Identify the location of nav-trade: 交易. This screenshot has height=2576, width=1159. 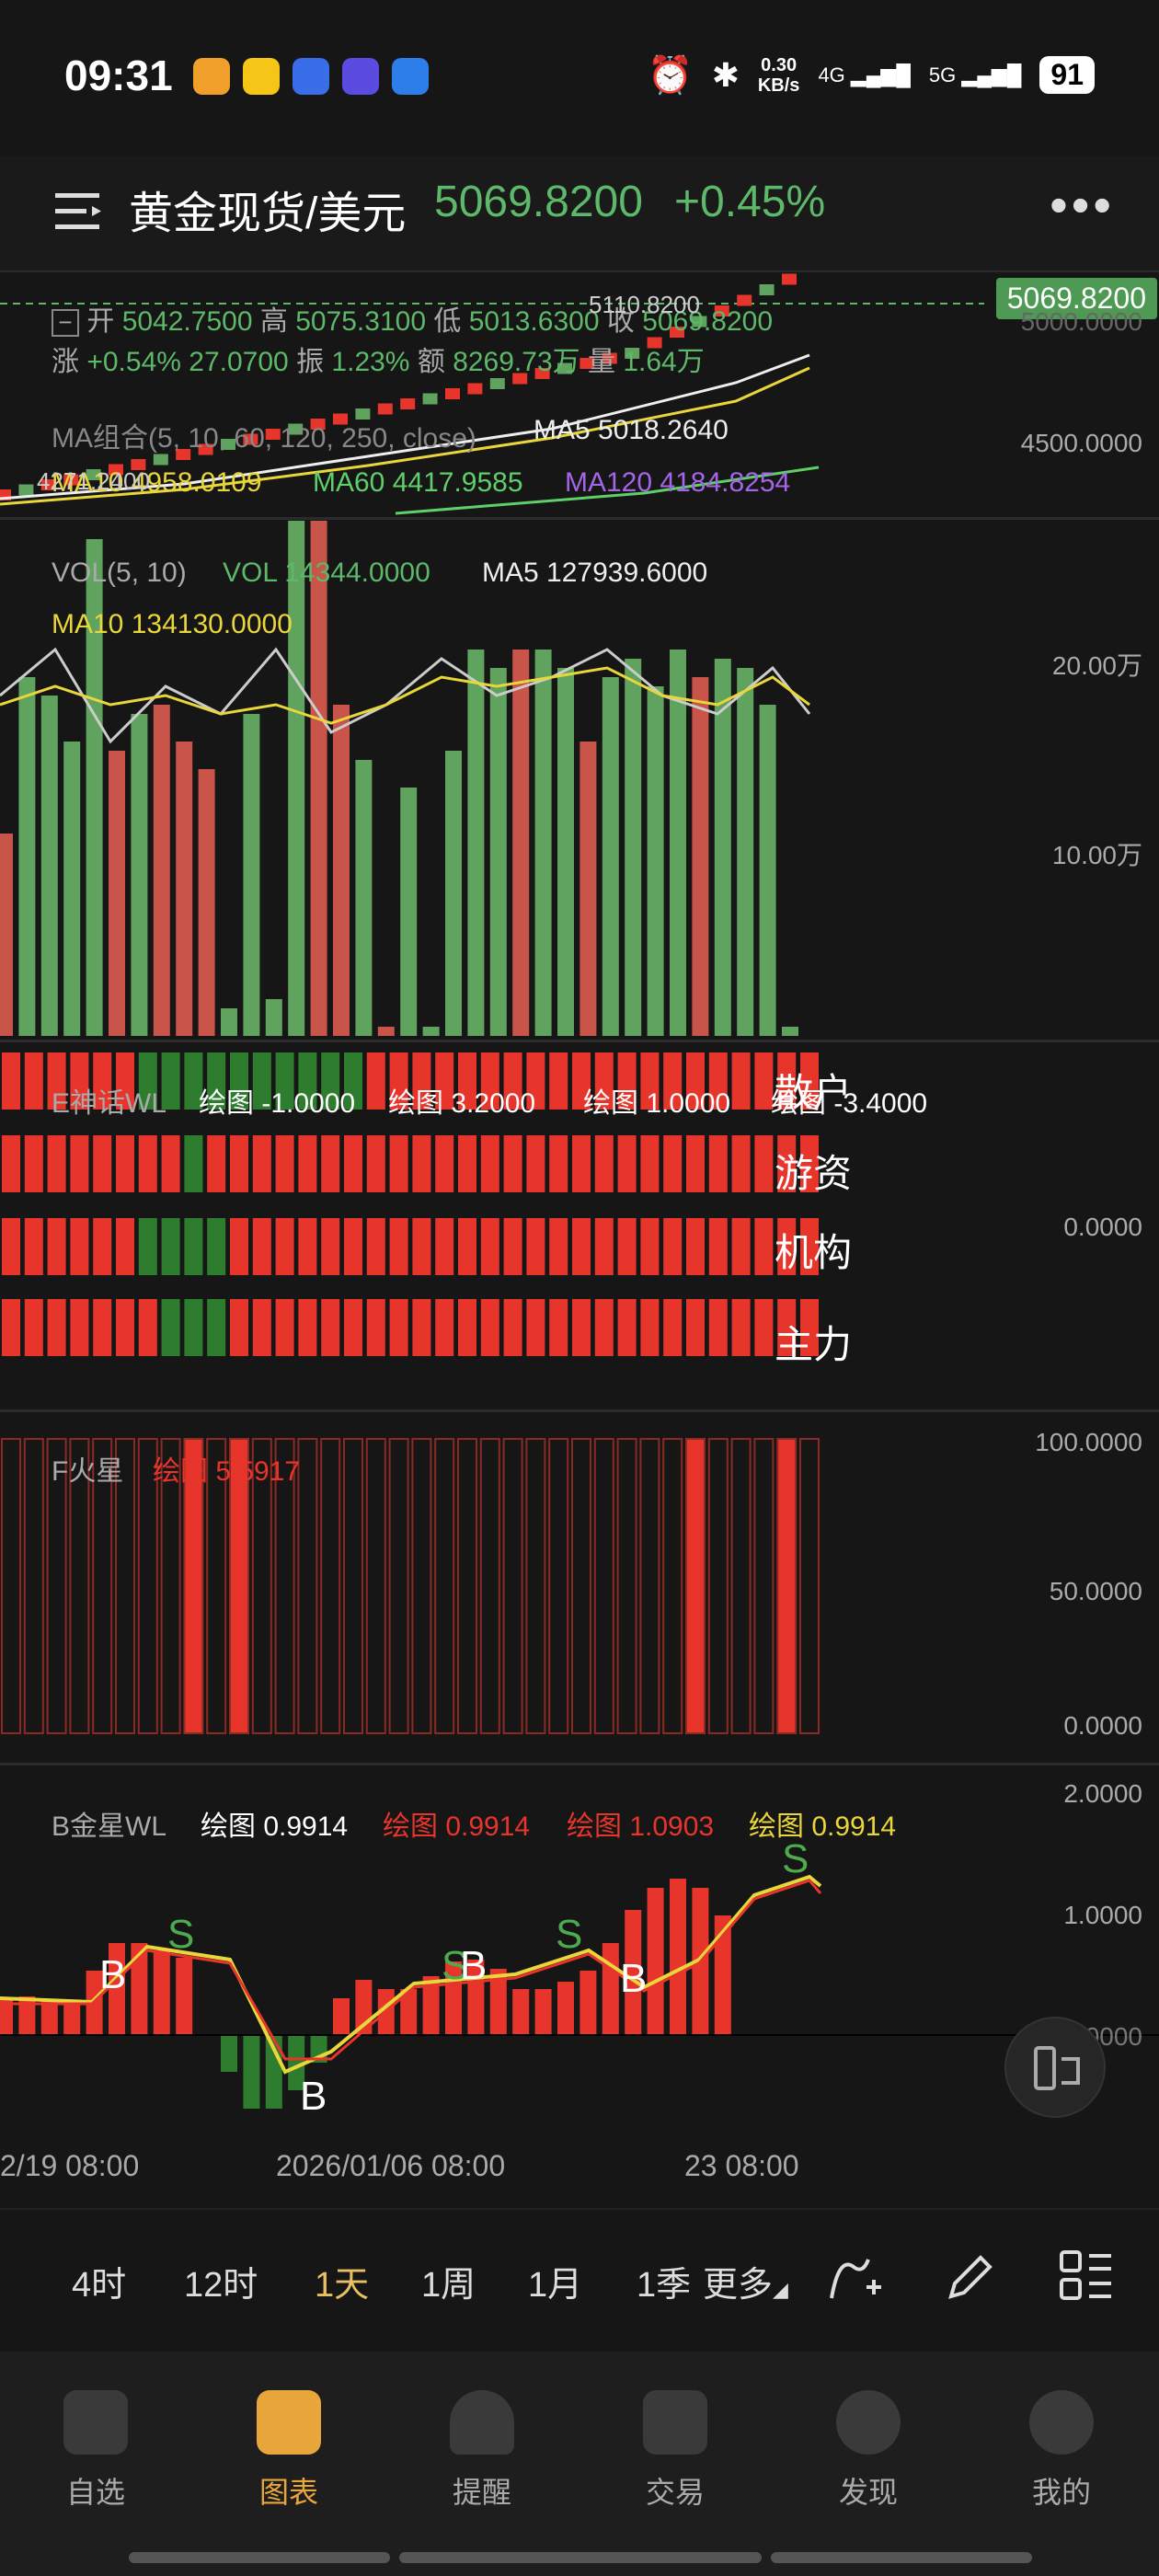
(675, 2451).